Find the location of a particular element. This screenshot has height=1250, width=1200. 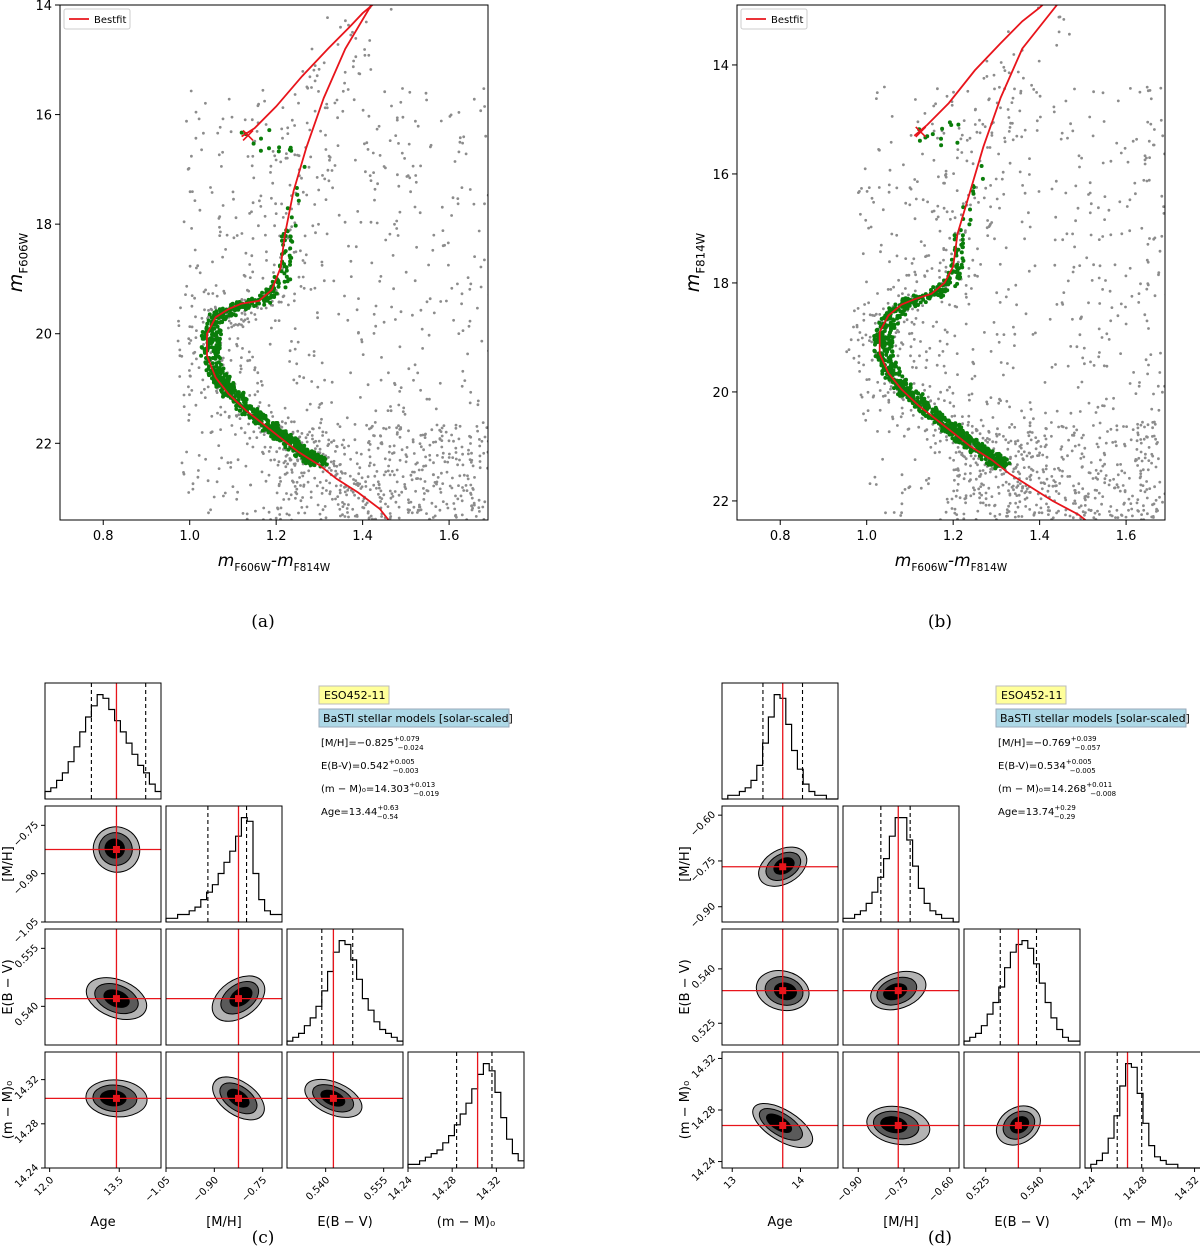

object-badge: ESO452-11 is located at coordinates (354, 695).